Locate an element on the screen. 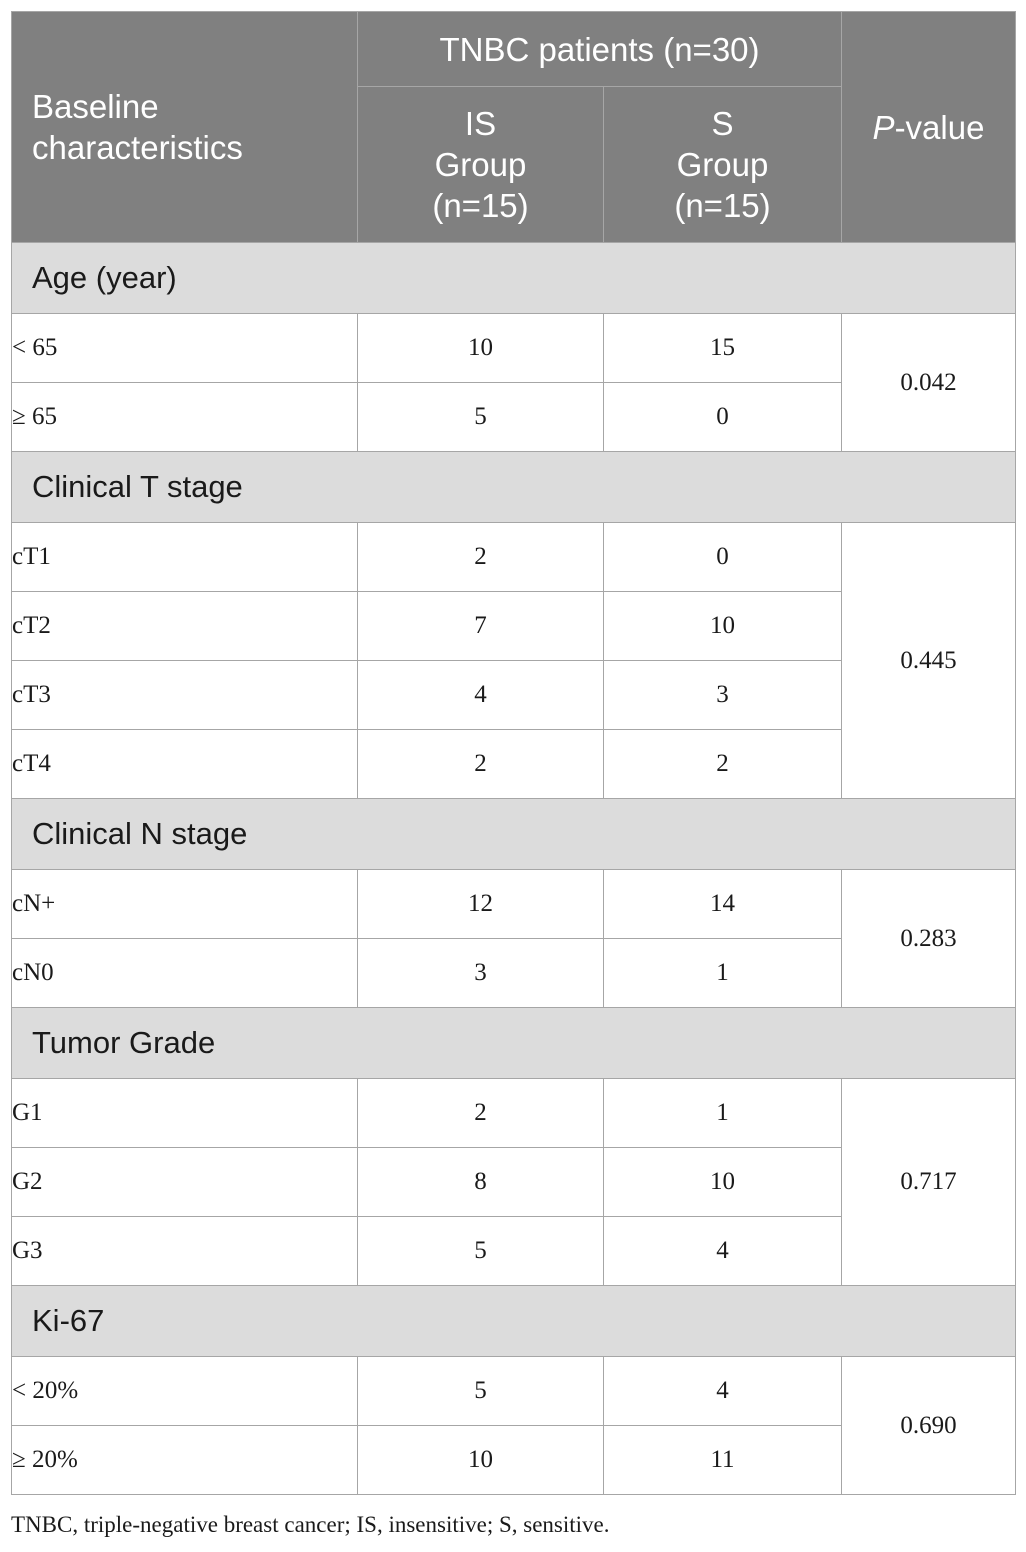  p-value-header-rest: -value is located at coordinates (939, 127).